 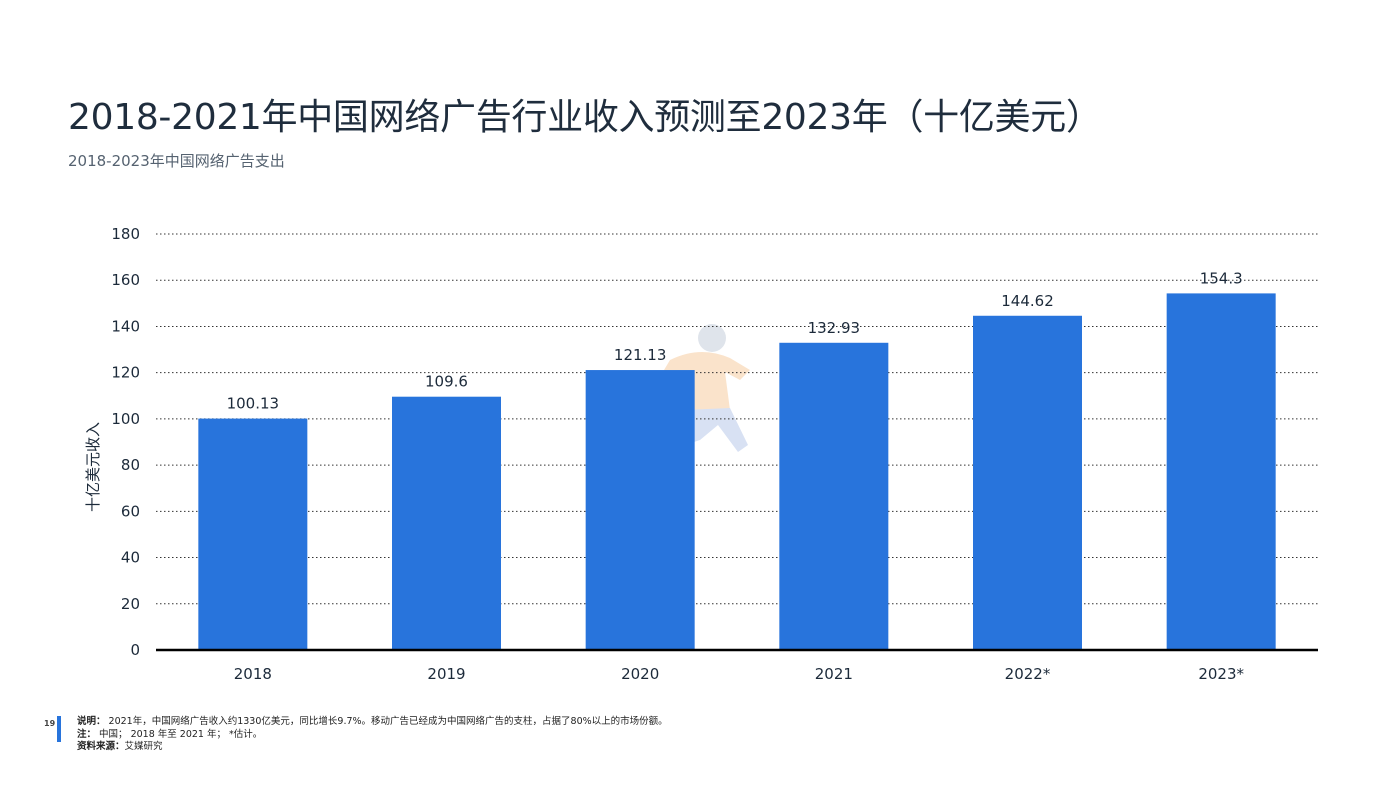 What do you see at coordinates (1221, 278) in the screenshot?
I see `data-label: 154.3` at bounding box center [1221, 278].